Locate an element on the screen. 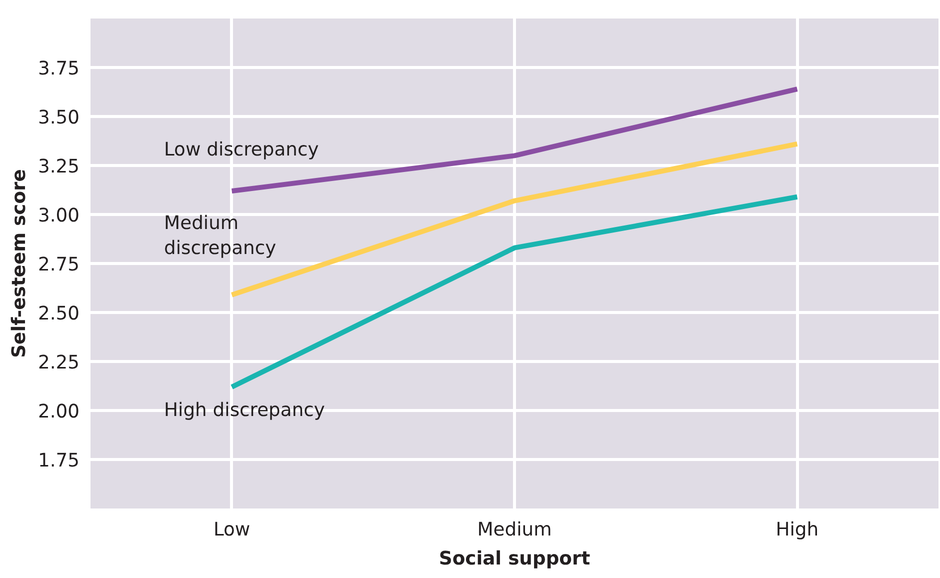  x-tick-label: High is located at coordinates (797, 530).